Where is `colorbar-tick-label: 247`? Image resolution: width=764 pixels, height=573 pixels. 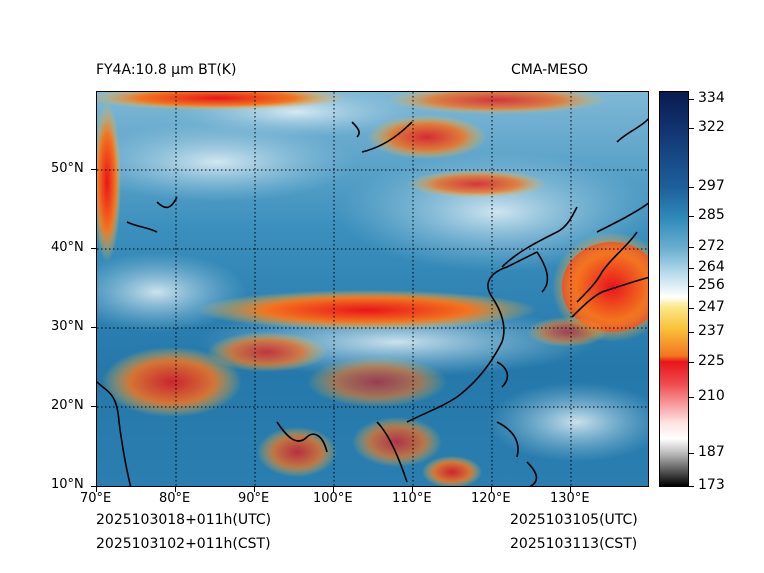
colorbar-tick-label: 247 is located at coordinates (711, 307).